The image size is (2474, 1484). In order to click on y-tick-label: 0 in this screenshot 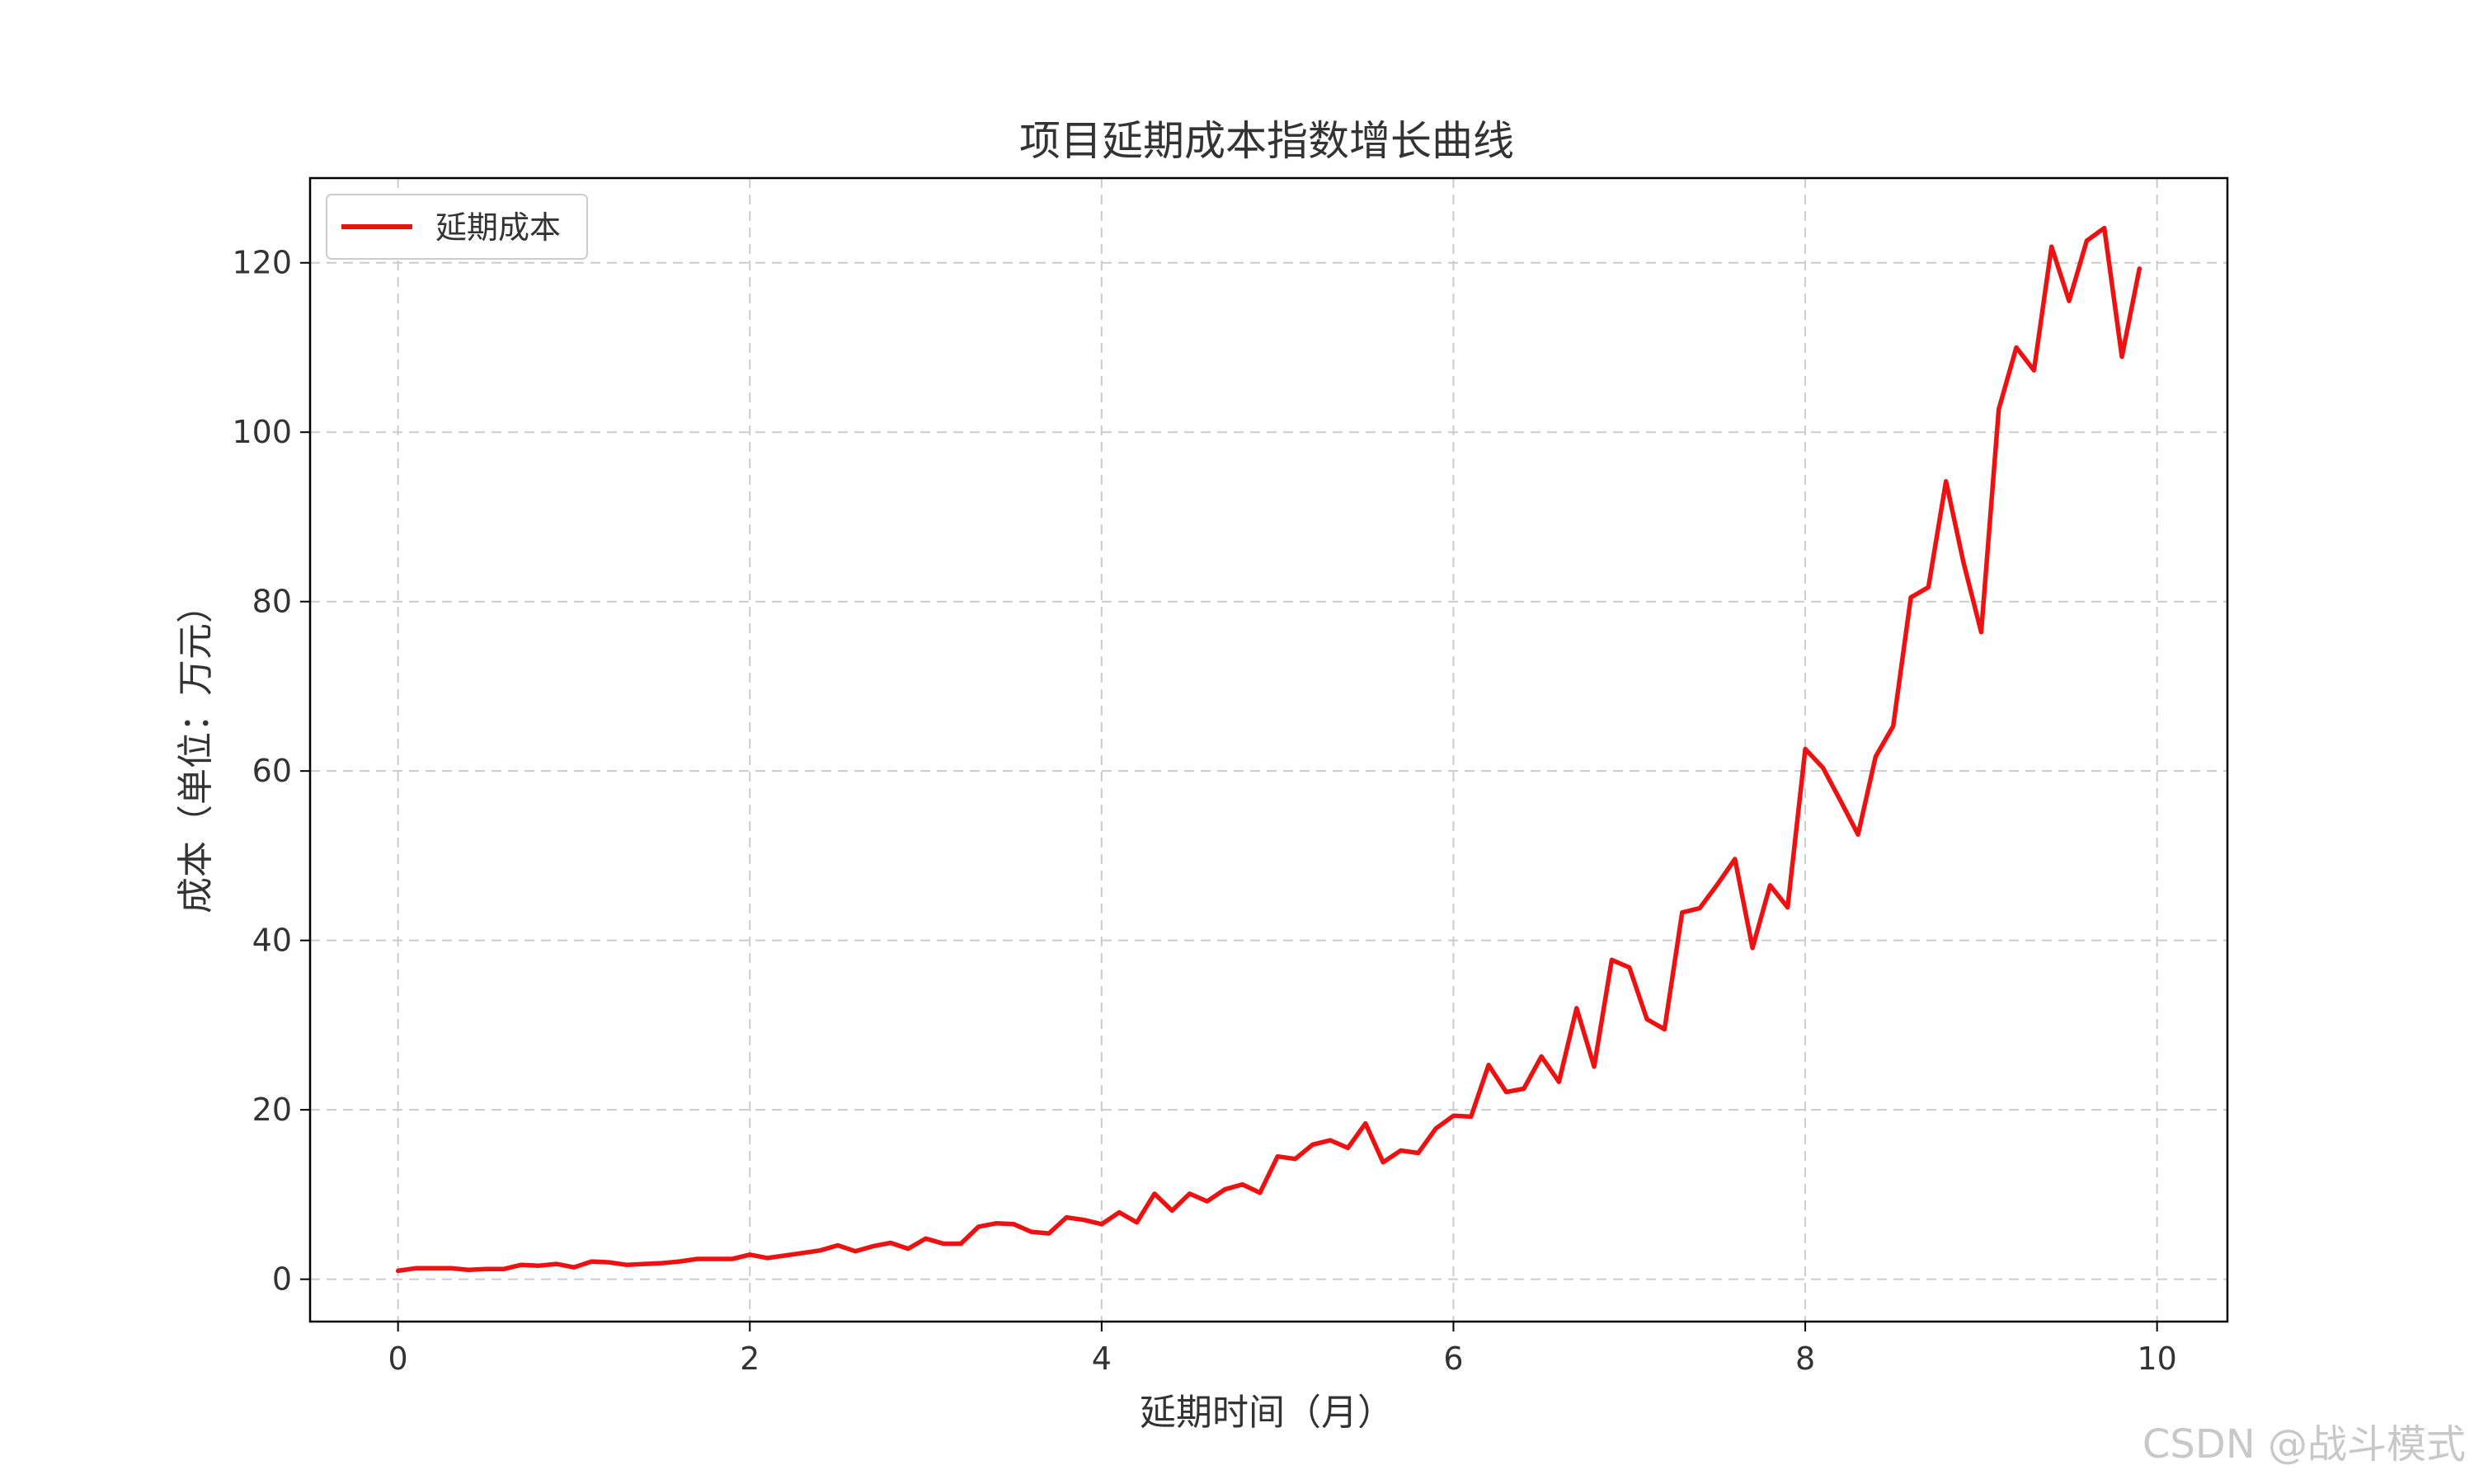, I will do `click(282, 1279)`.